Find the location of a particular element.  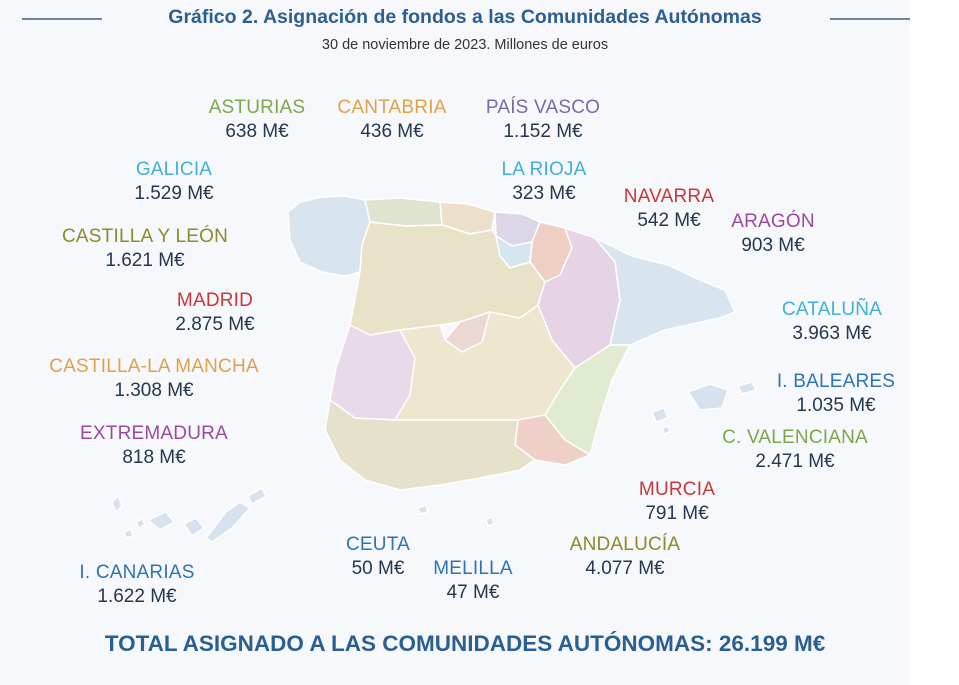

region-value: 50 M€ is located at coordinates (378, 568).